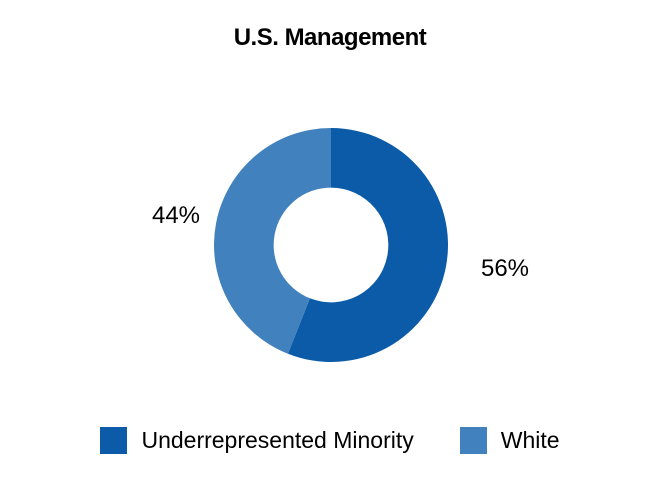  I want to click on data-label-underrepresented-minority: 56%, so click(505, 268).